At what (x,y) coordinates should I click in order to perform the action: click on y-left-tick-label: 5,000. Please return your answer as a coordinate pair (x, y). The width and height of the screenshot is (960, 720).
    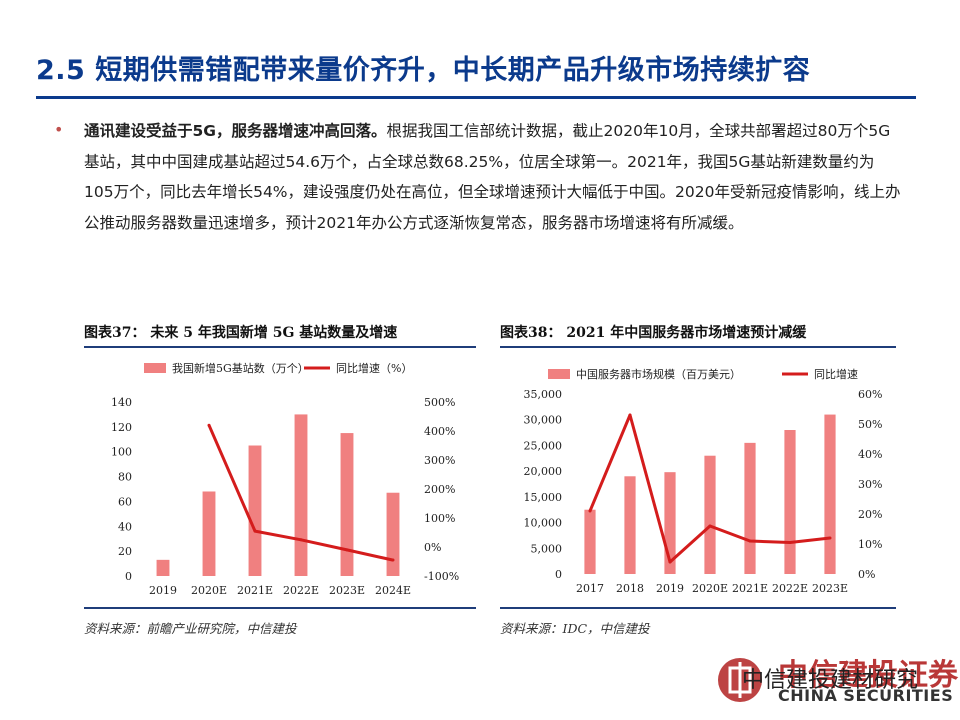
    Looking at the image, I should click on (547, 548).